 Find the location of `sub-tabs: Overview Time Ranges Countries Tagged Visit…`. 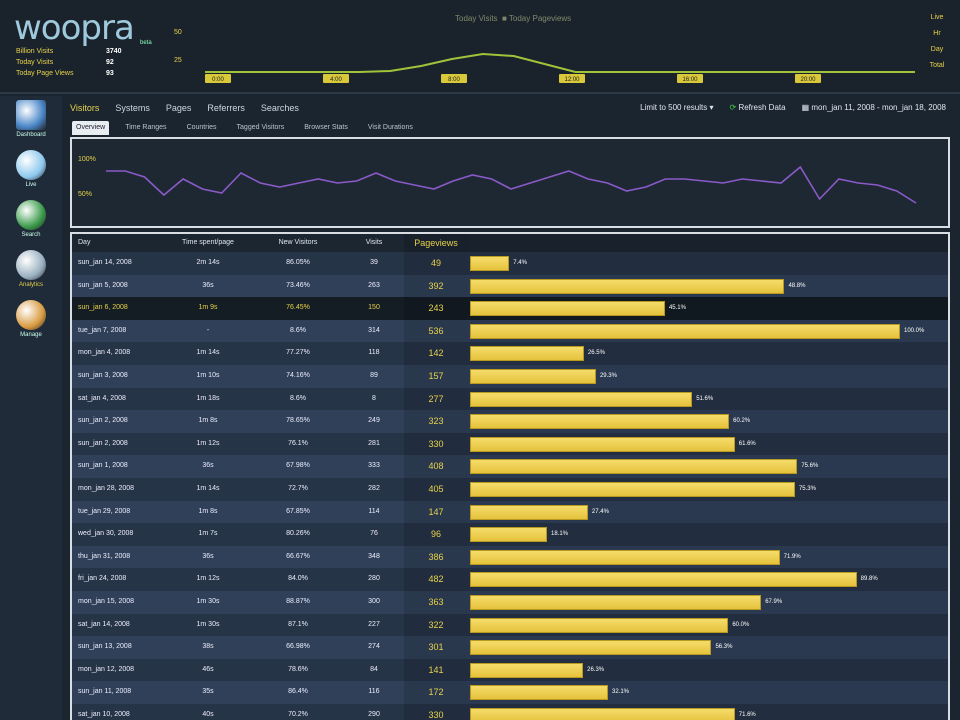

sub-tabs: Overview Time Ranges Countries Tagged Visit… is located at coordinates (244, 128).